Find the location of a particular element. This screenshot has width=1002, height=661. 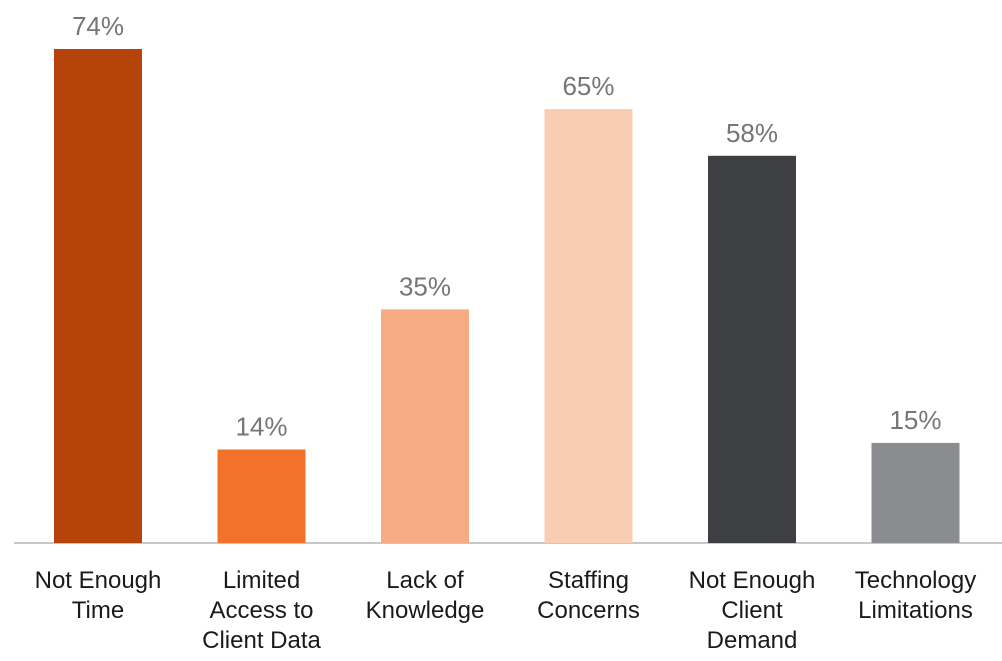

data-label: 58% is located at coordinates (752, 133).